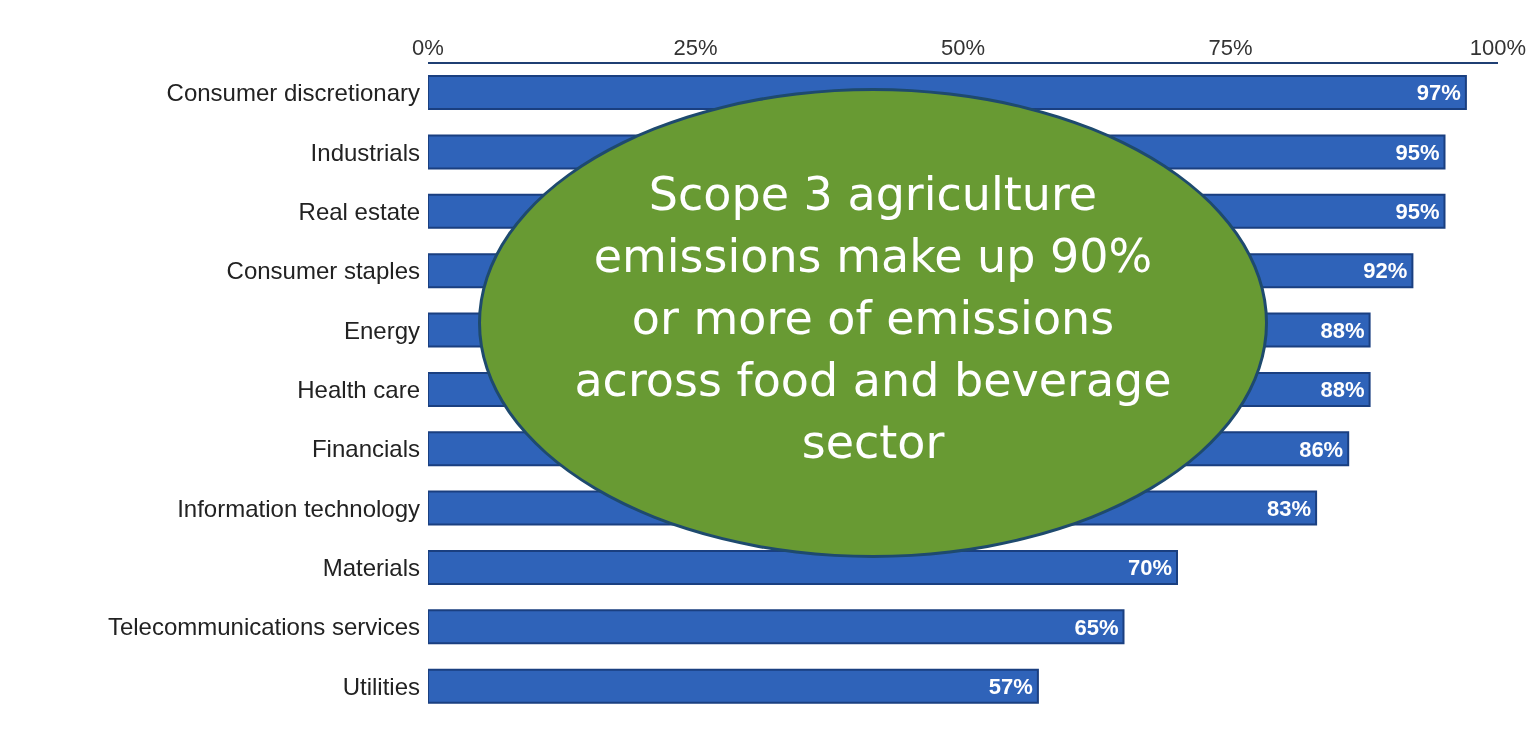  I want to click on data-label: 83%, so click(1289, 508).